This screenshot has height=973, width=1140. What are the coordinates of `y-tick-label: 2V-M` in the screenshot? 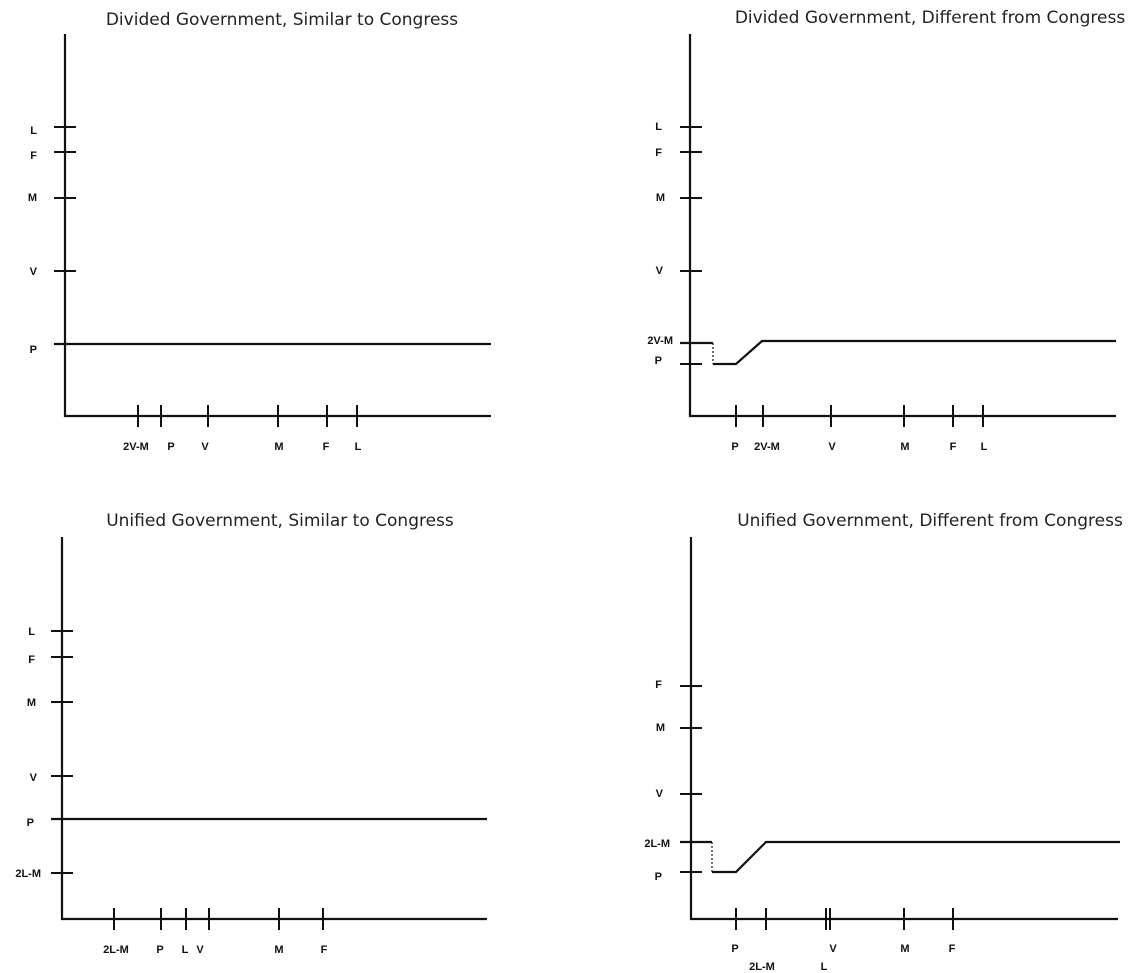 It's located at (660, 341).